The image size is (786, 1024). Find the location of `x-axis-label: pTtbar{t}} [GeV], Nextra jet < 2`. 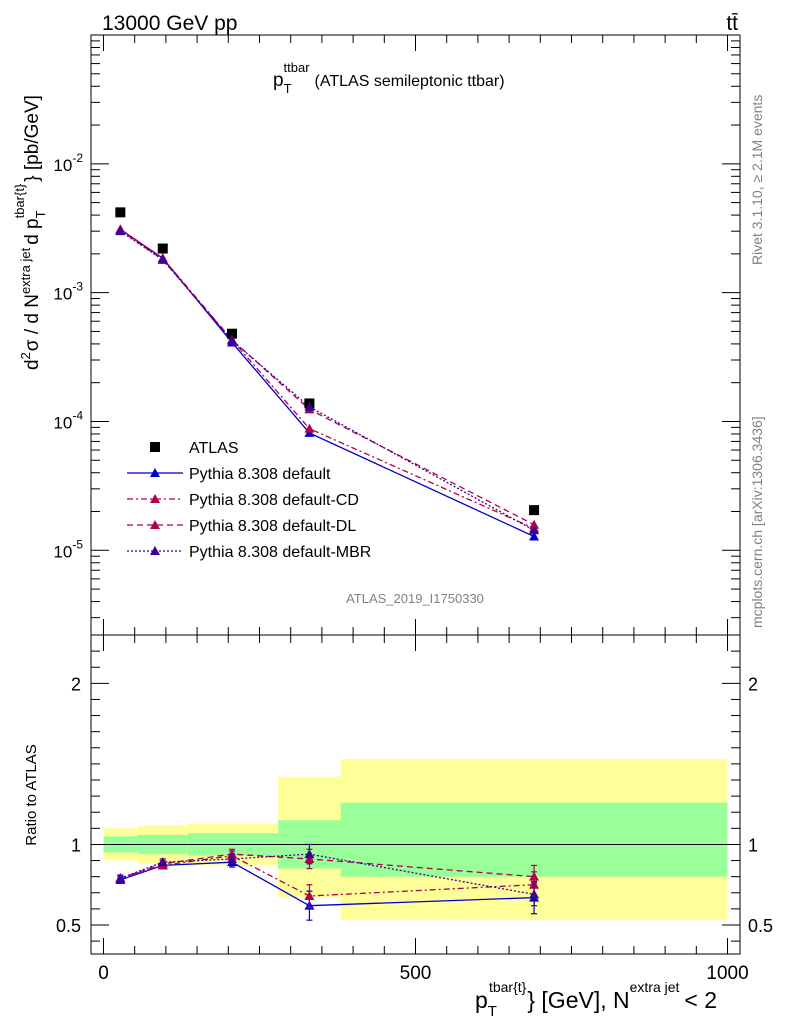

x-axis-label: pTtbar{t}} [GeV], Nextra jet < 2 is located at coordinates (596, 999).